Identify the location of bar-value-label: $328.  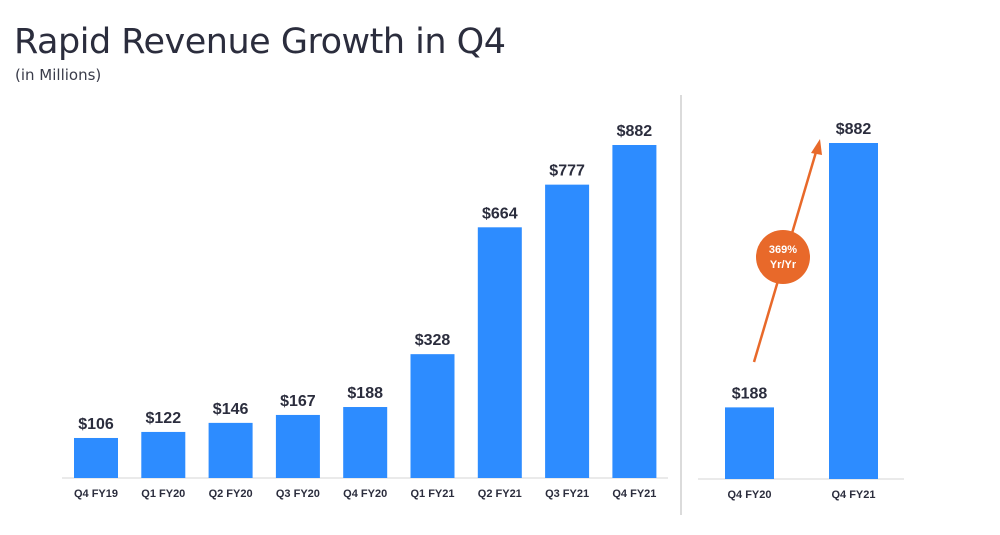
(433, 340).